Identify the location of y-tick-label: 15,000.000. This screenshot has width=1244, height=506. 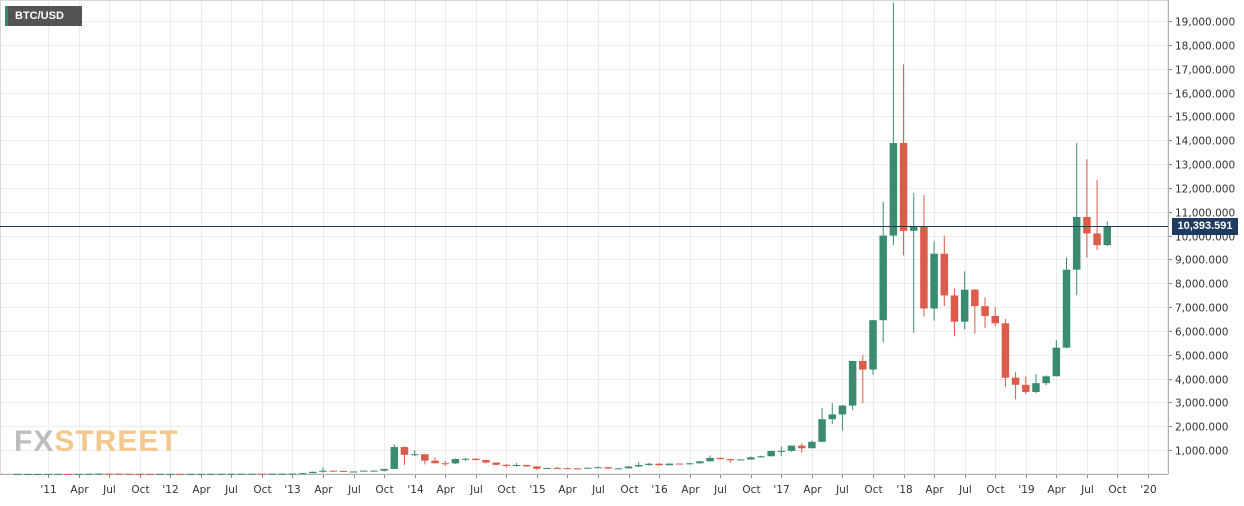
(1205, 118).